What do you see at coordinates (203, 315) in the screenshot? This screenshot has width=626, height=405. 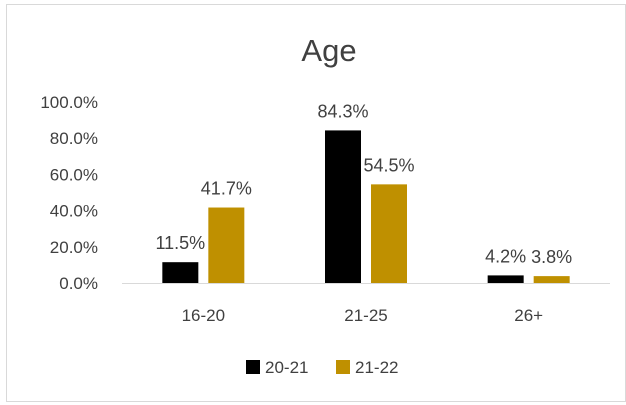 I see `x-tick-label: 16-20` at bounding box center [203, 315].